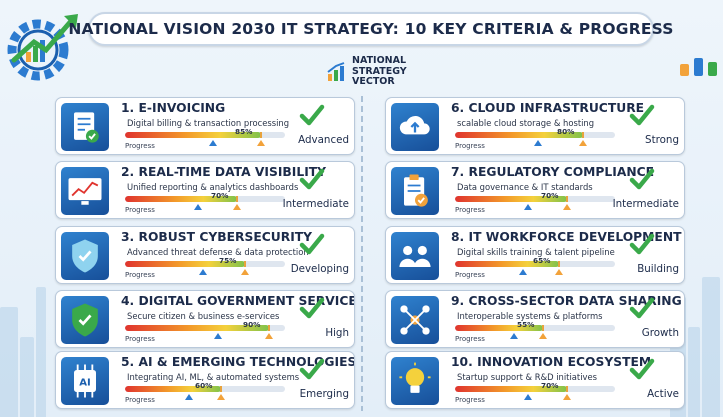 Image resolution: width=723 pixels, height=417 pixels. What do you see at coordinates (244, 131) in the screenshot?
I see `progress-percent: 85%` at bounding box center [244, 131].